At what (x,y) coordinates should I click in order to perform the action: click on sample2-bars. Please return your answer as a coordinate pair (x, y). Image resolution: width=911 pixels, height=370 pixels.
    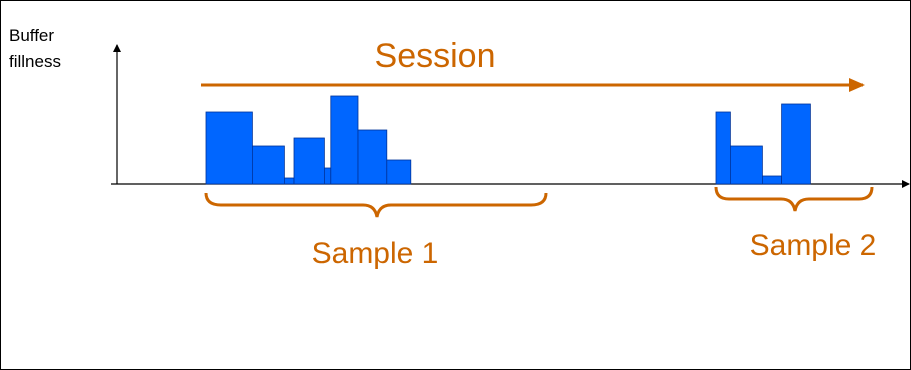
    Looking at the image, I should click on (763, 144).